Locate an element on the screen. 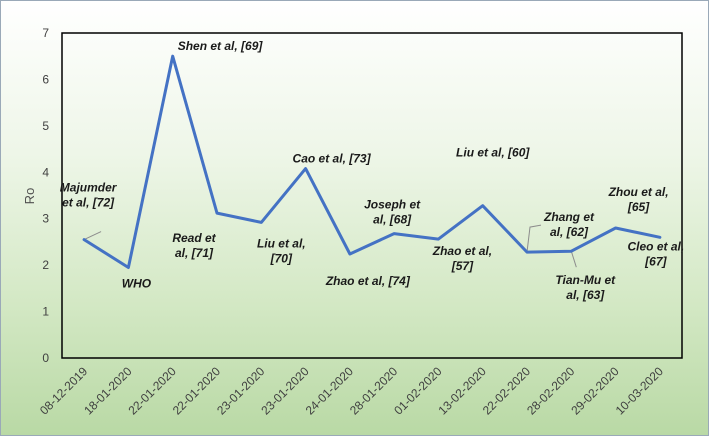 Image resolution: width=709 pixels, height=437 pixels. annotation-label: Tian-Mu et al, [63] is located at coordinates (585, 287).